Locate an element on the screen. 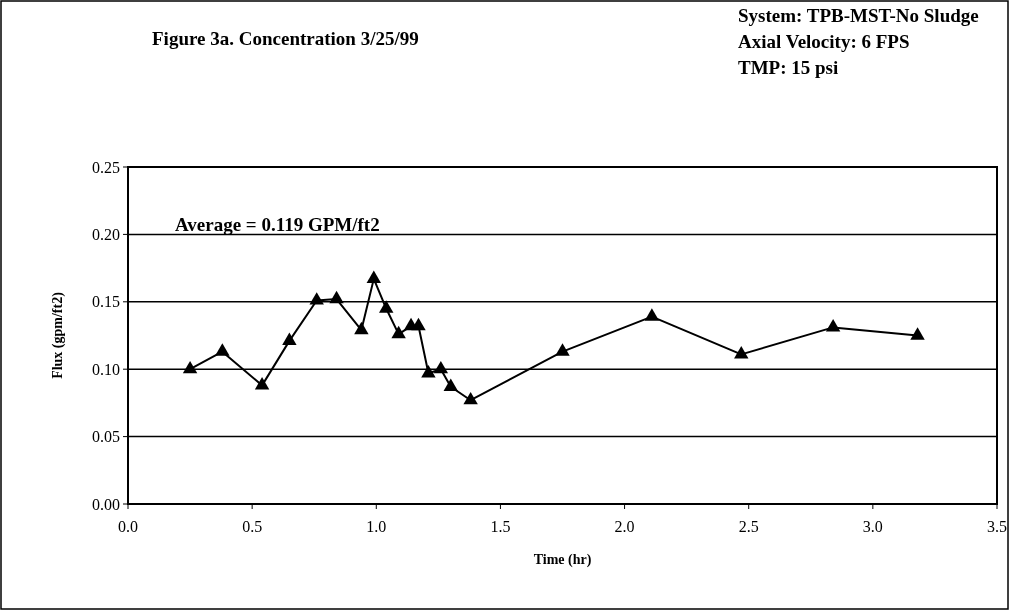  y-tick-label: 0.25 is located at coordinates (106, 167).